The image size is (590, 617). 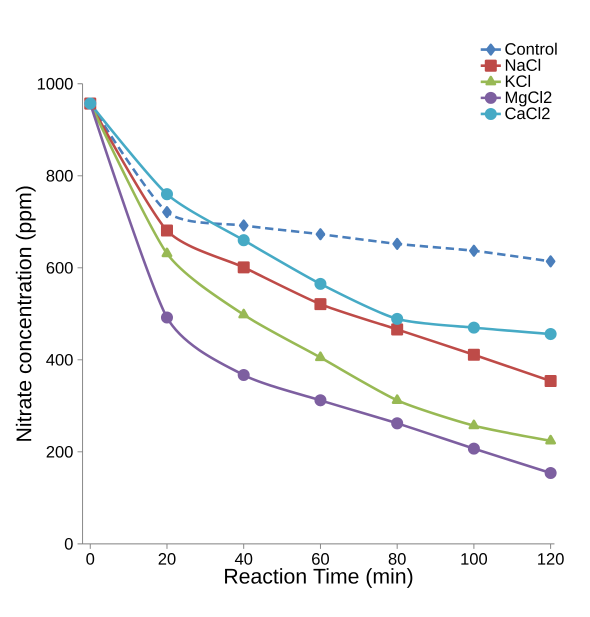 I want to click on x-tick-label: 80, so click(x=397, y=559).